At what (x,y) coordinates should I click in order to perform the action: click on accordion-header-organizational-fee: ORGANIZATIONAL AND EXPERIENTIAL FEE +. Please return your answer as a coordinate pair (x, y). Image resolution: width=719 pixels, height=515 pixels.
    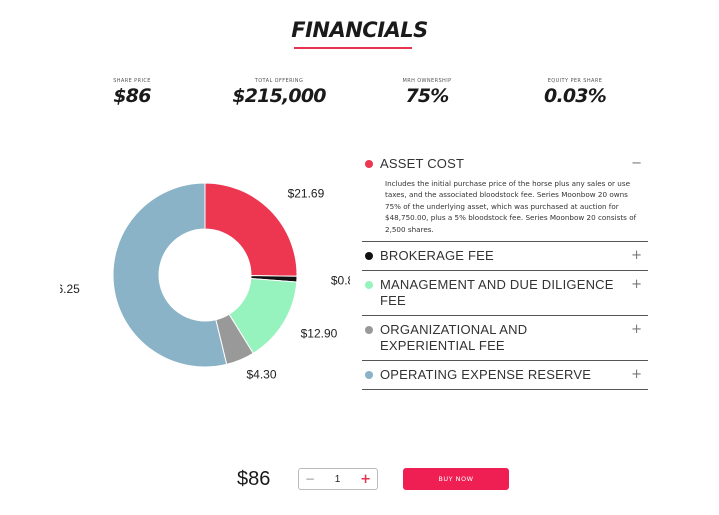
    Looking at the image, I should click on (505, 338).